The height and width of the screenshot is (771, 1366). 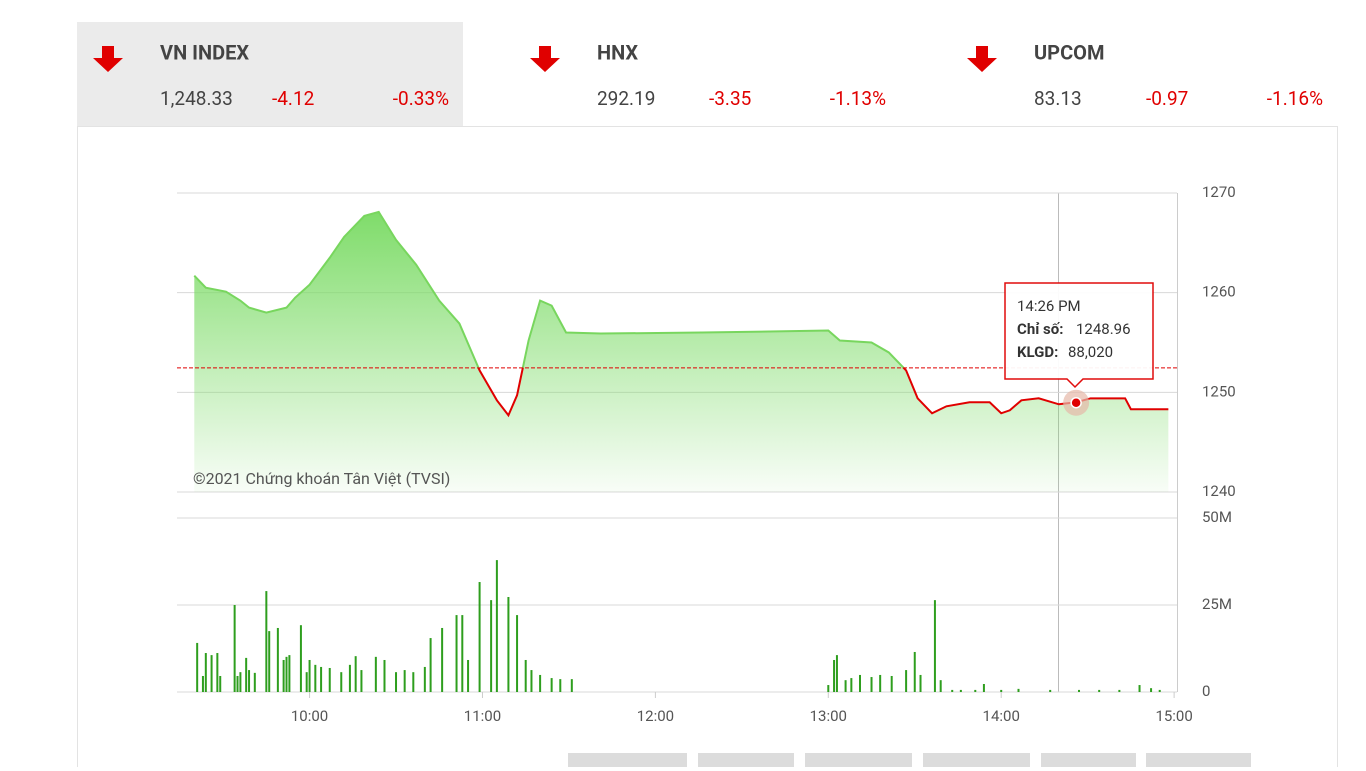 I want to click on y-tick-label: 0, so click(x=1206, y=691).